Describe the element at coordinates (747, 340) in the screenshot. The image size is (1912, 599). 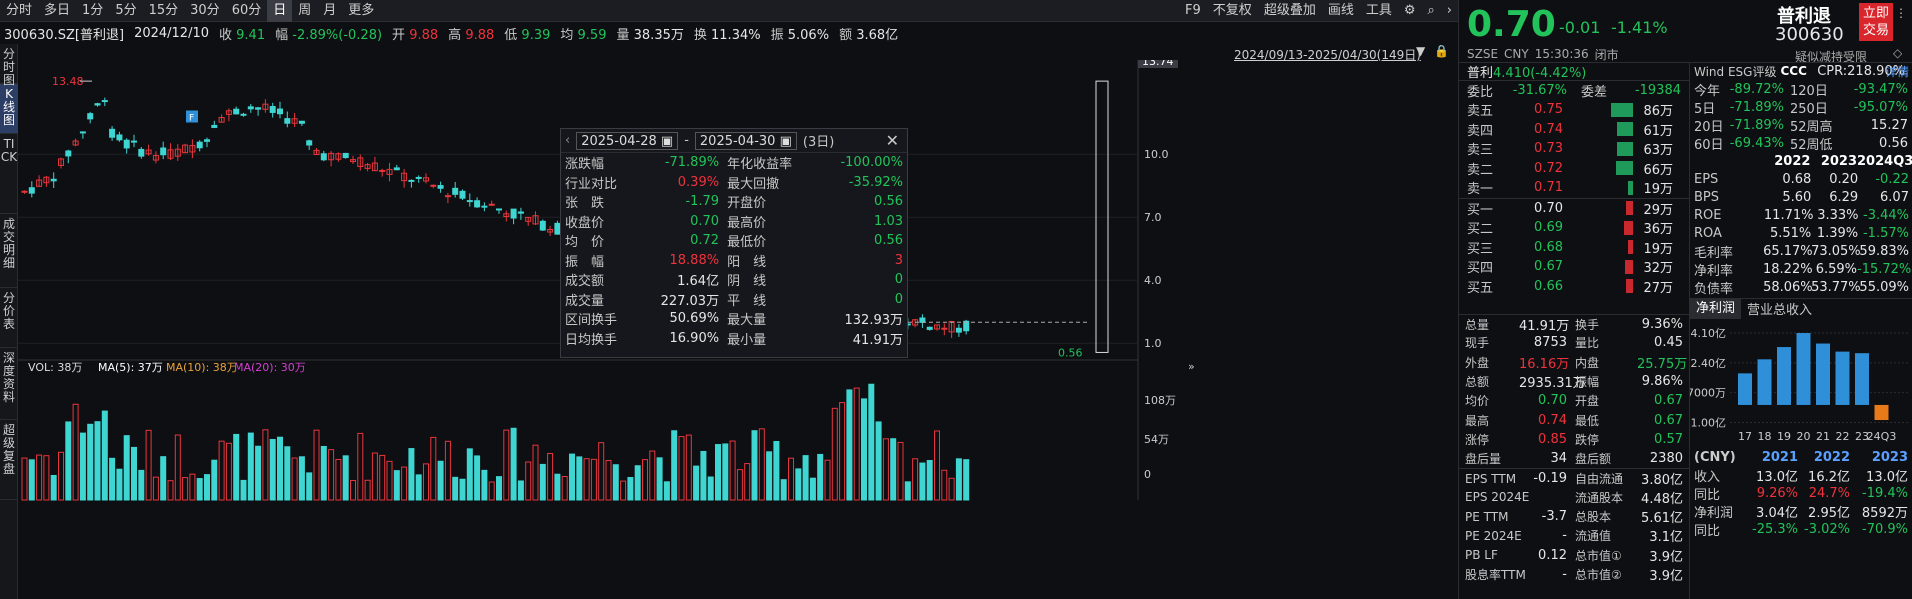
I see `popup-label: 最小量` at that location.